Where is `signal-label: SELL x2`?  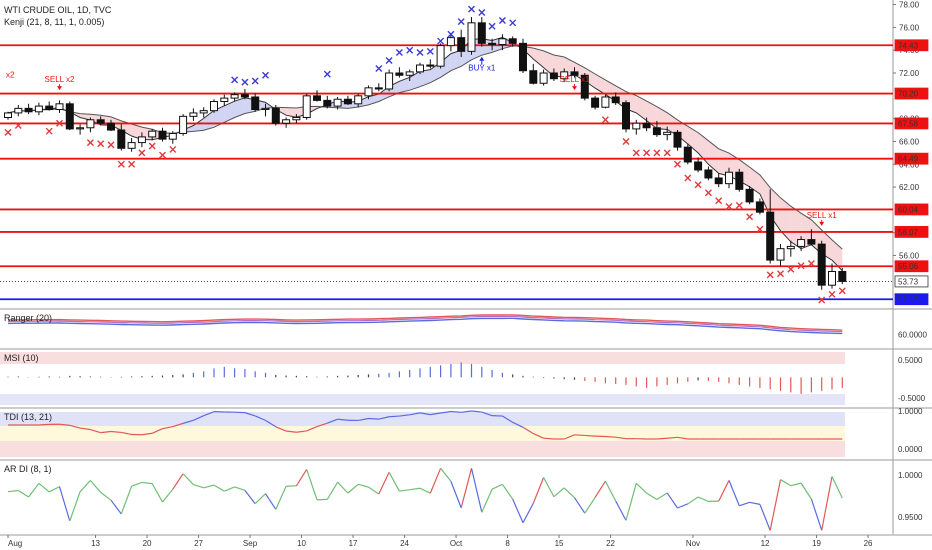
signal-label: SELL x2 is located at coordinates (60, 79).